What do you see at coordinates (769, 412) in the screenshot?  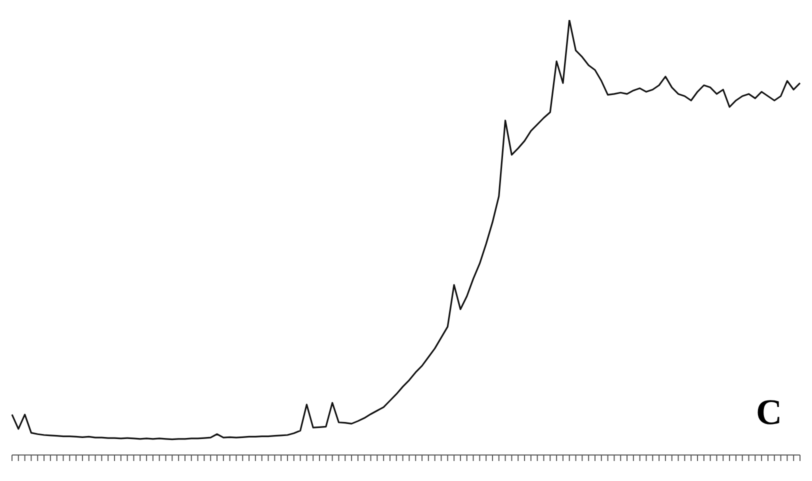 I see `annotation: C` at bounding box center [769, 412].